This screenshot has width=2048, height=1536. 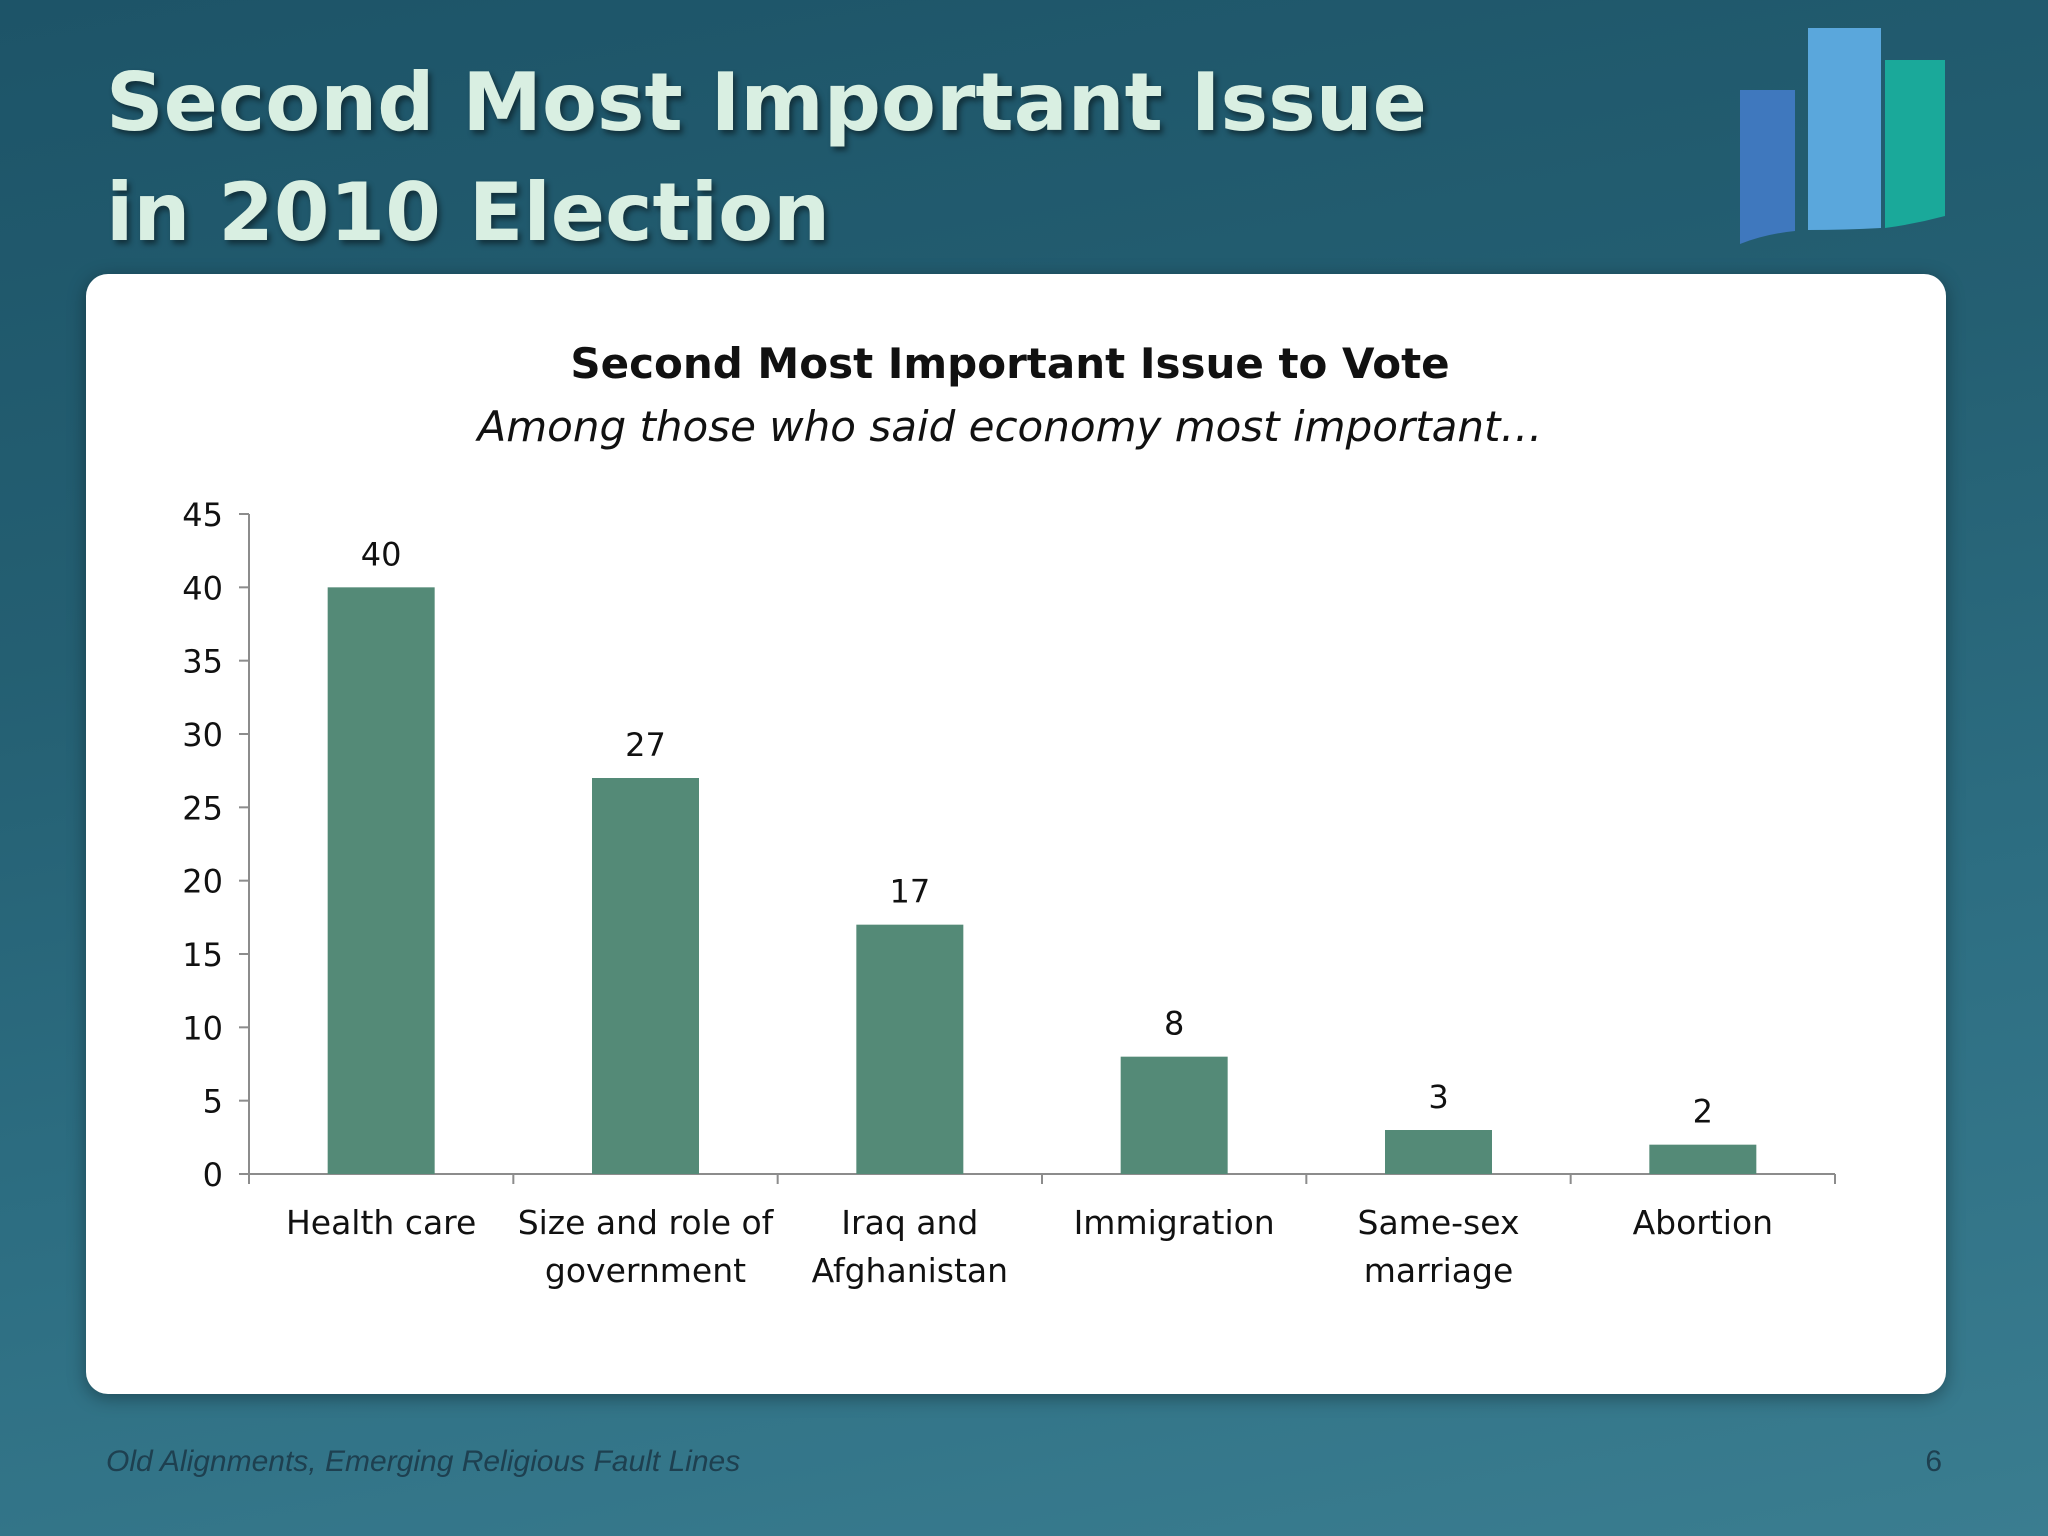 I want to click on slide-title-line-1: Second Most Important Issue, so click(x=766, y=102).